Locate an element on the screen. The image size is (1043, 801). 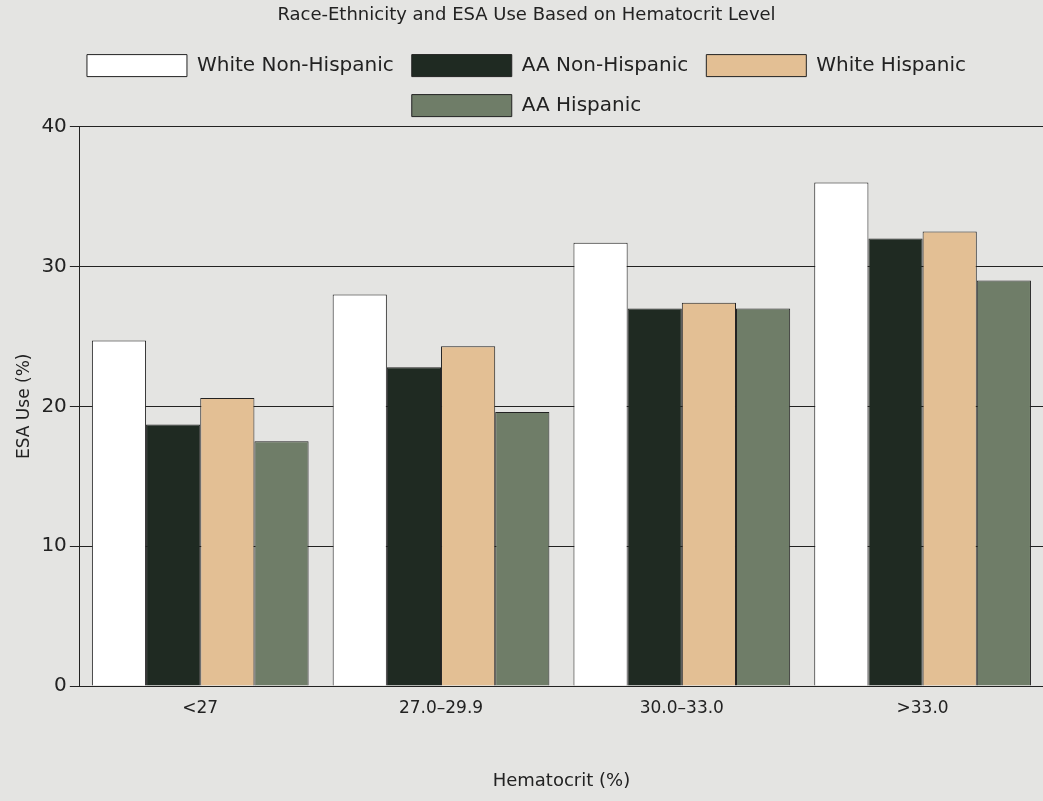
x-tick-label: <27 is located at coordinates (200, 706).